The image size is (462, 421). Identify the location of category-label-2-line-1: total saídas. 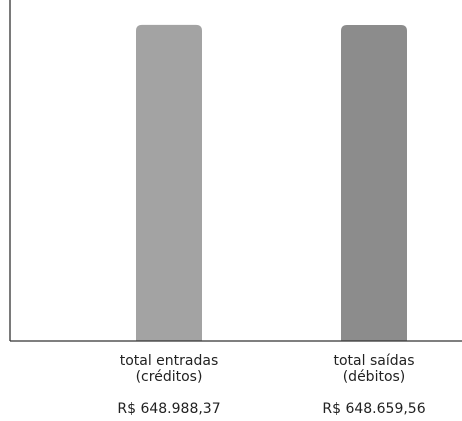
(374, 361).